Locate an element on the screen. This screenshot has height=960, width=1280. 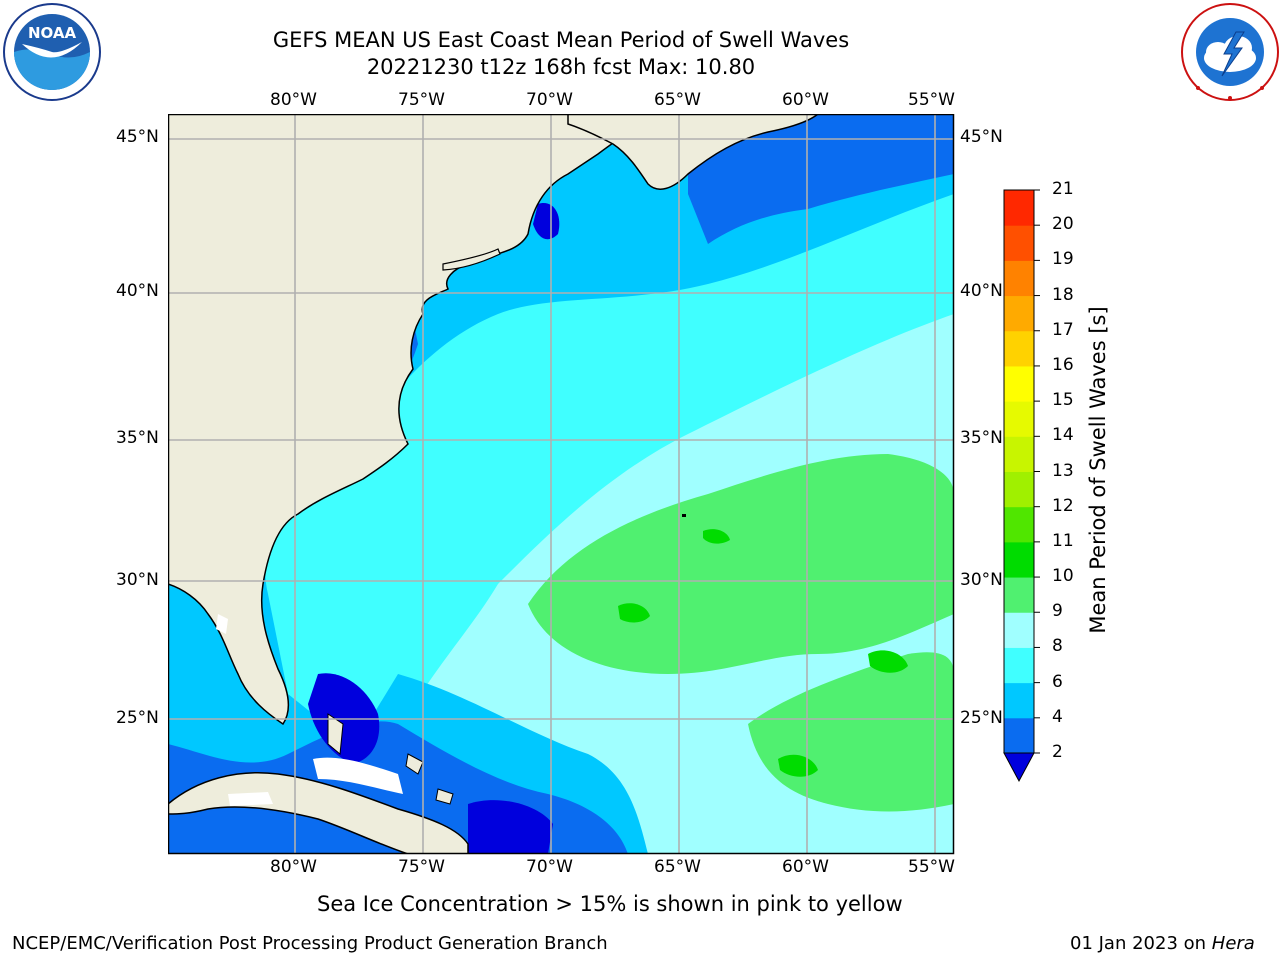
colorbar-tick-label: 19 is located at coordinates (1063, 259).